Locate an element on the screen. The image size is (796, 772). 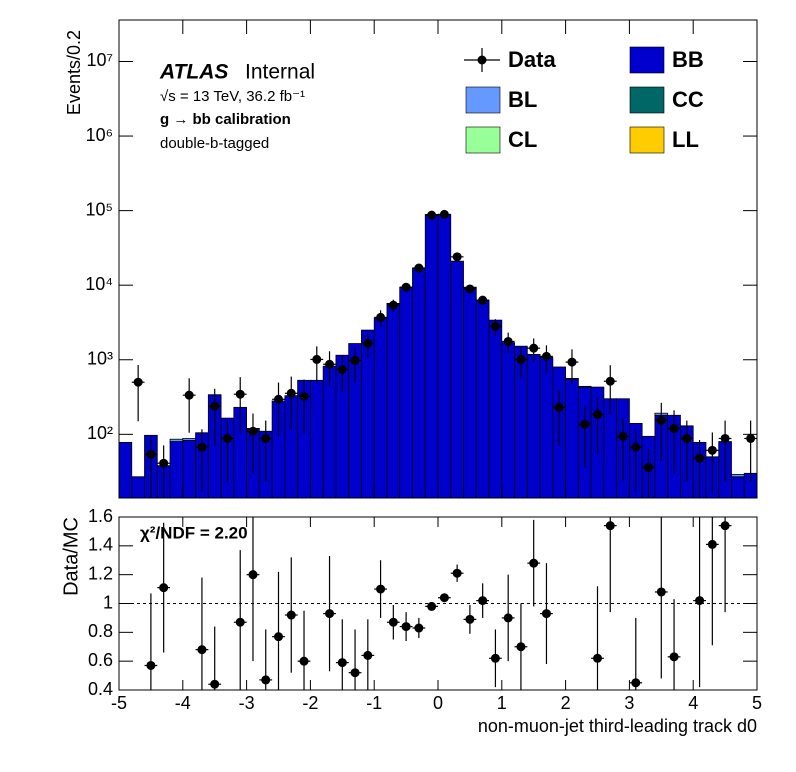
y-tick-label: 1 is located at coordinates (108, 602).